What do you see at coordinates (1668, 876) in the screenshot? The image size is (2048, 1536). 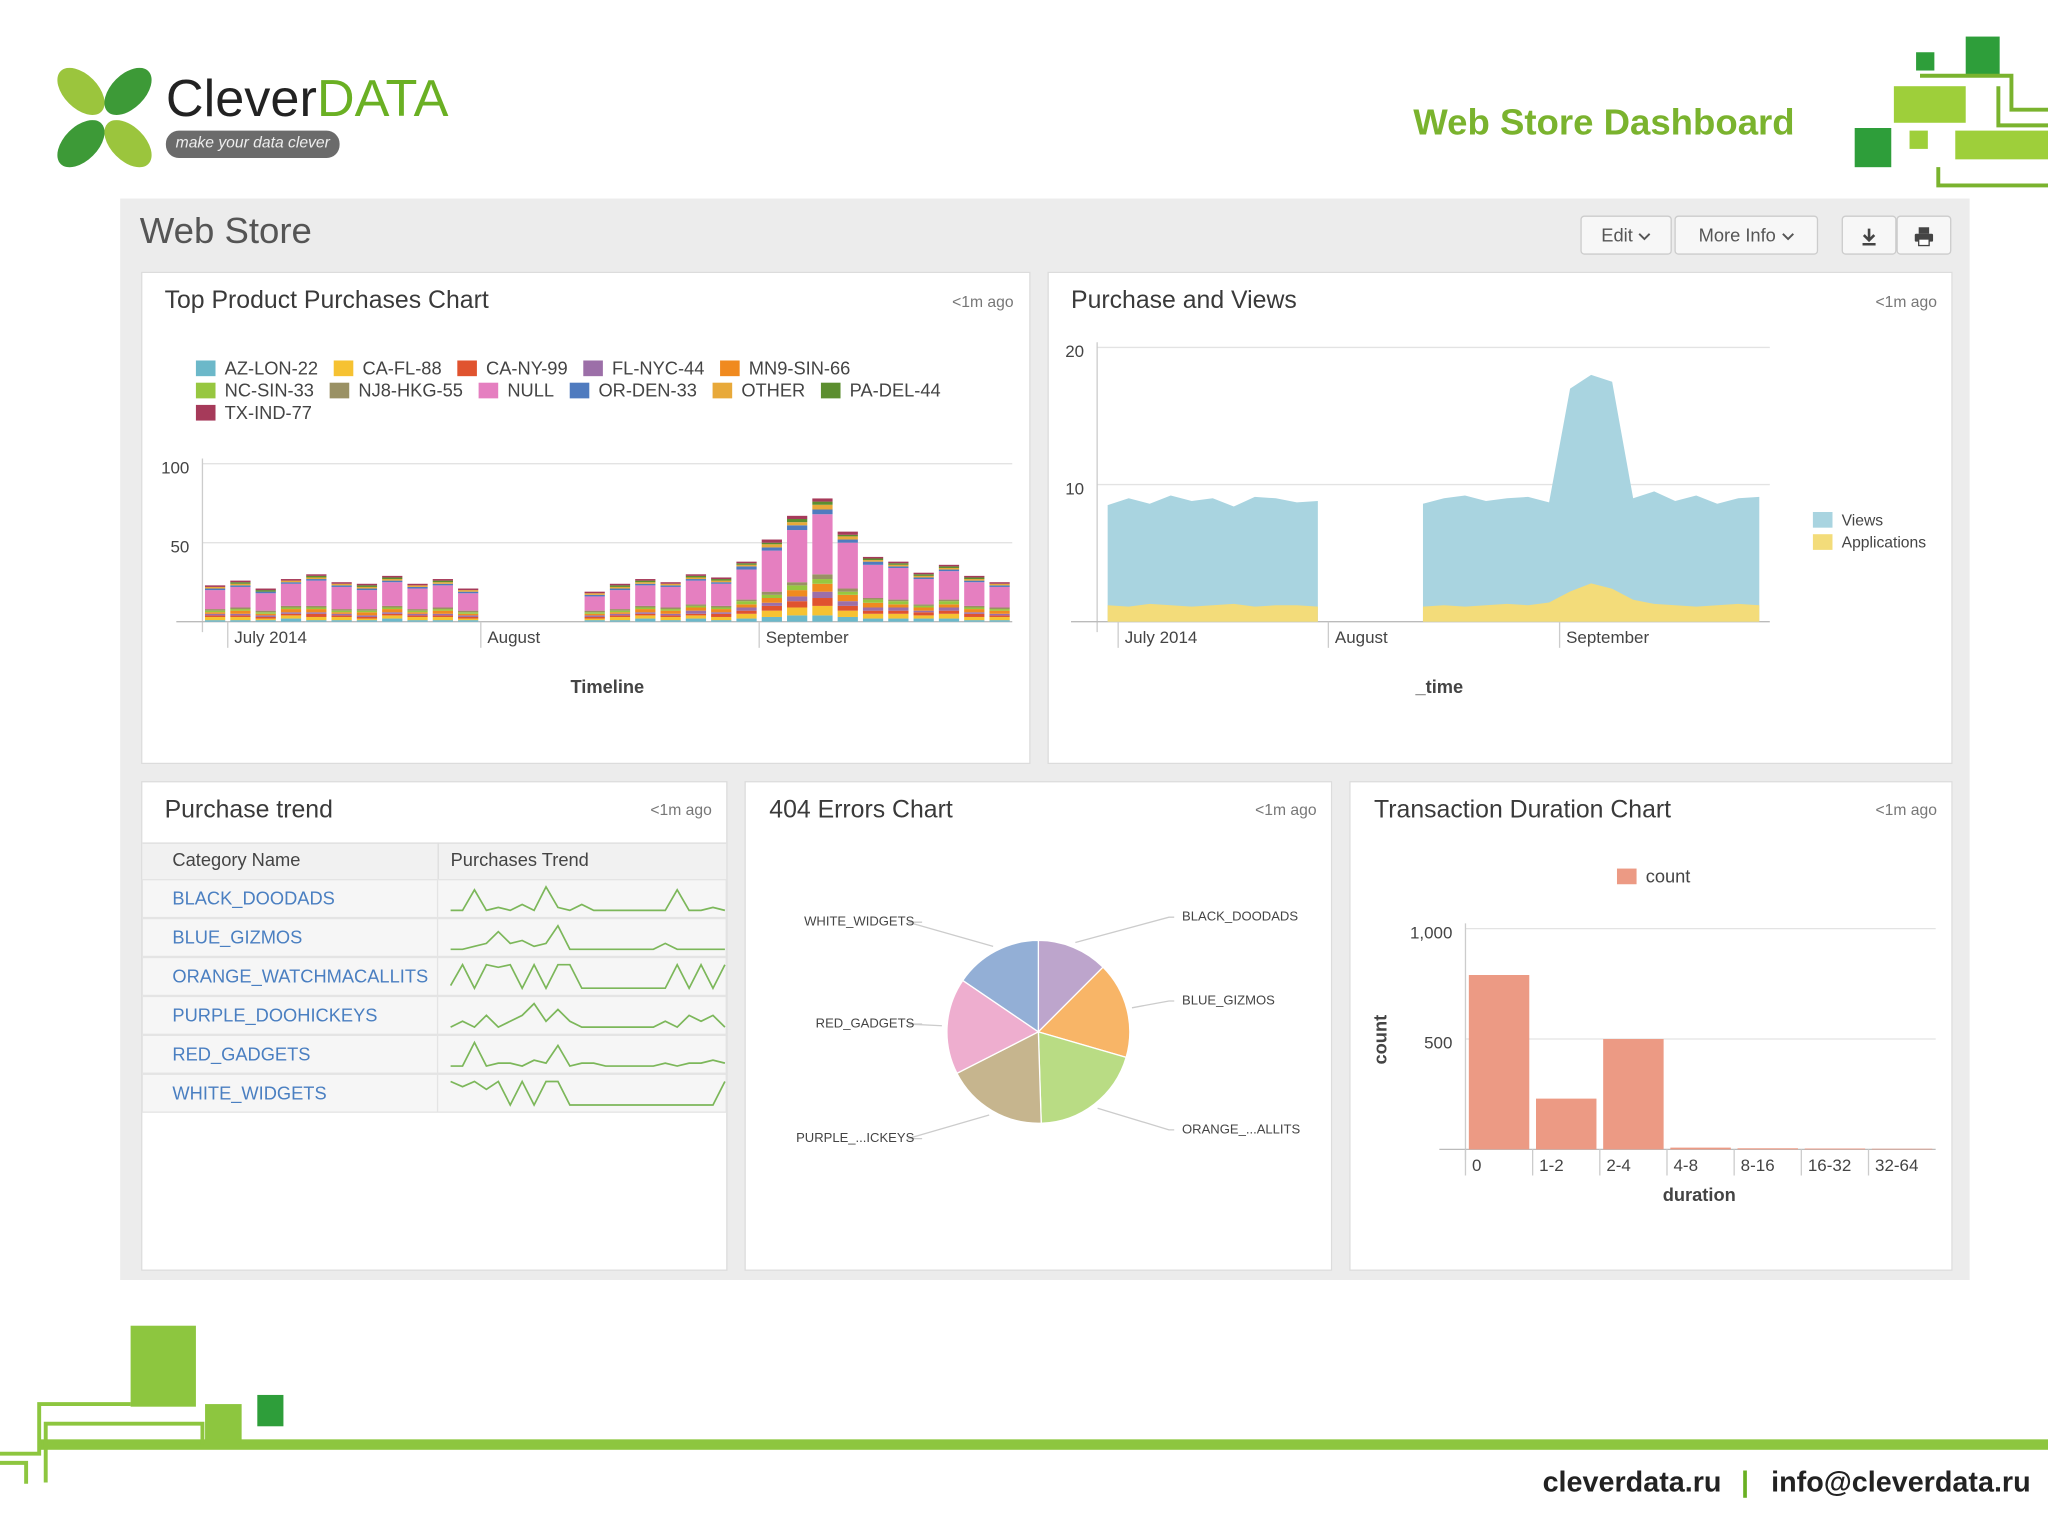 I see `legend-label: count` at bounding box center [1668, 876].